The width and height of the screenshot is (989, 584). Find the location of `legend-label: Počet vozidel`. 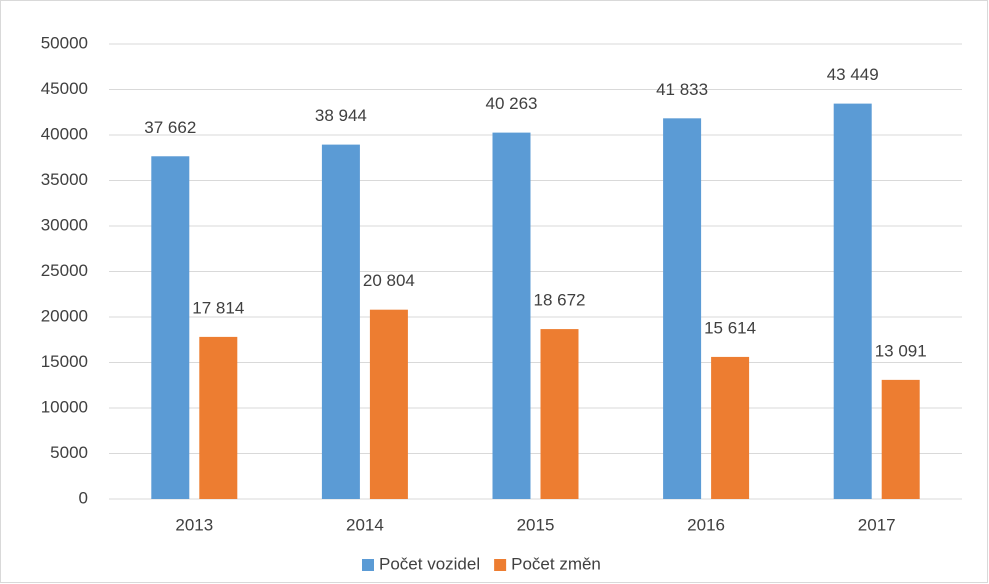

legend-label: Počet vozidel is located at coordinates (429, 563).